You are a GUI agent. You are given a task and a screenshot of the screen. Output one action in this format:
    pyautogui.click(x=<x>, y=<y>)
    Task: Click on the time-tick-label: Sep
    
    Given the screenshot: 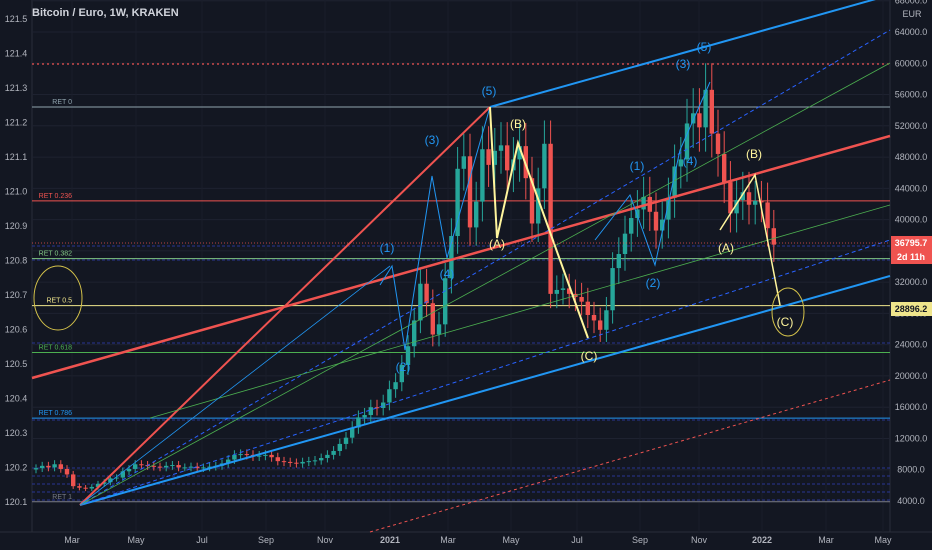 What is the action you would take?
    pyautogui.click(x=640, y=540)
    